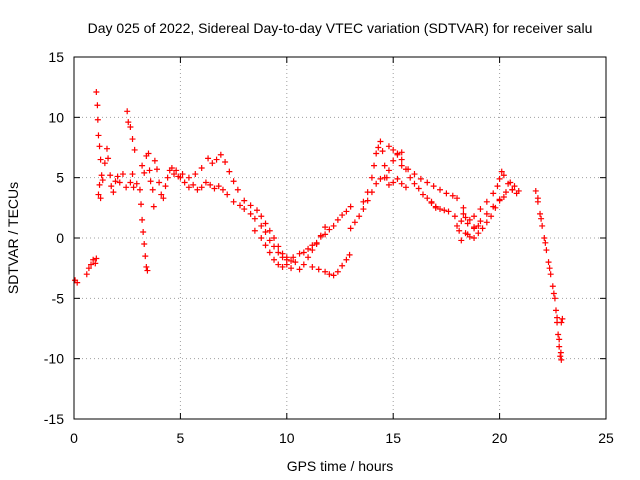 This screenshot has height=480, width=640. I want to click on y-tick-label: 5, so click(60, 178).